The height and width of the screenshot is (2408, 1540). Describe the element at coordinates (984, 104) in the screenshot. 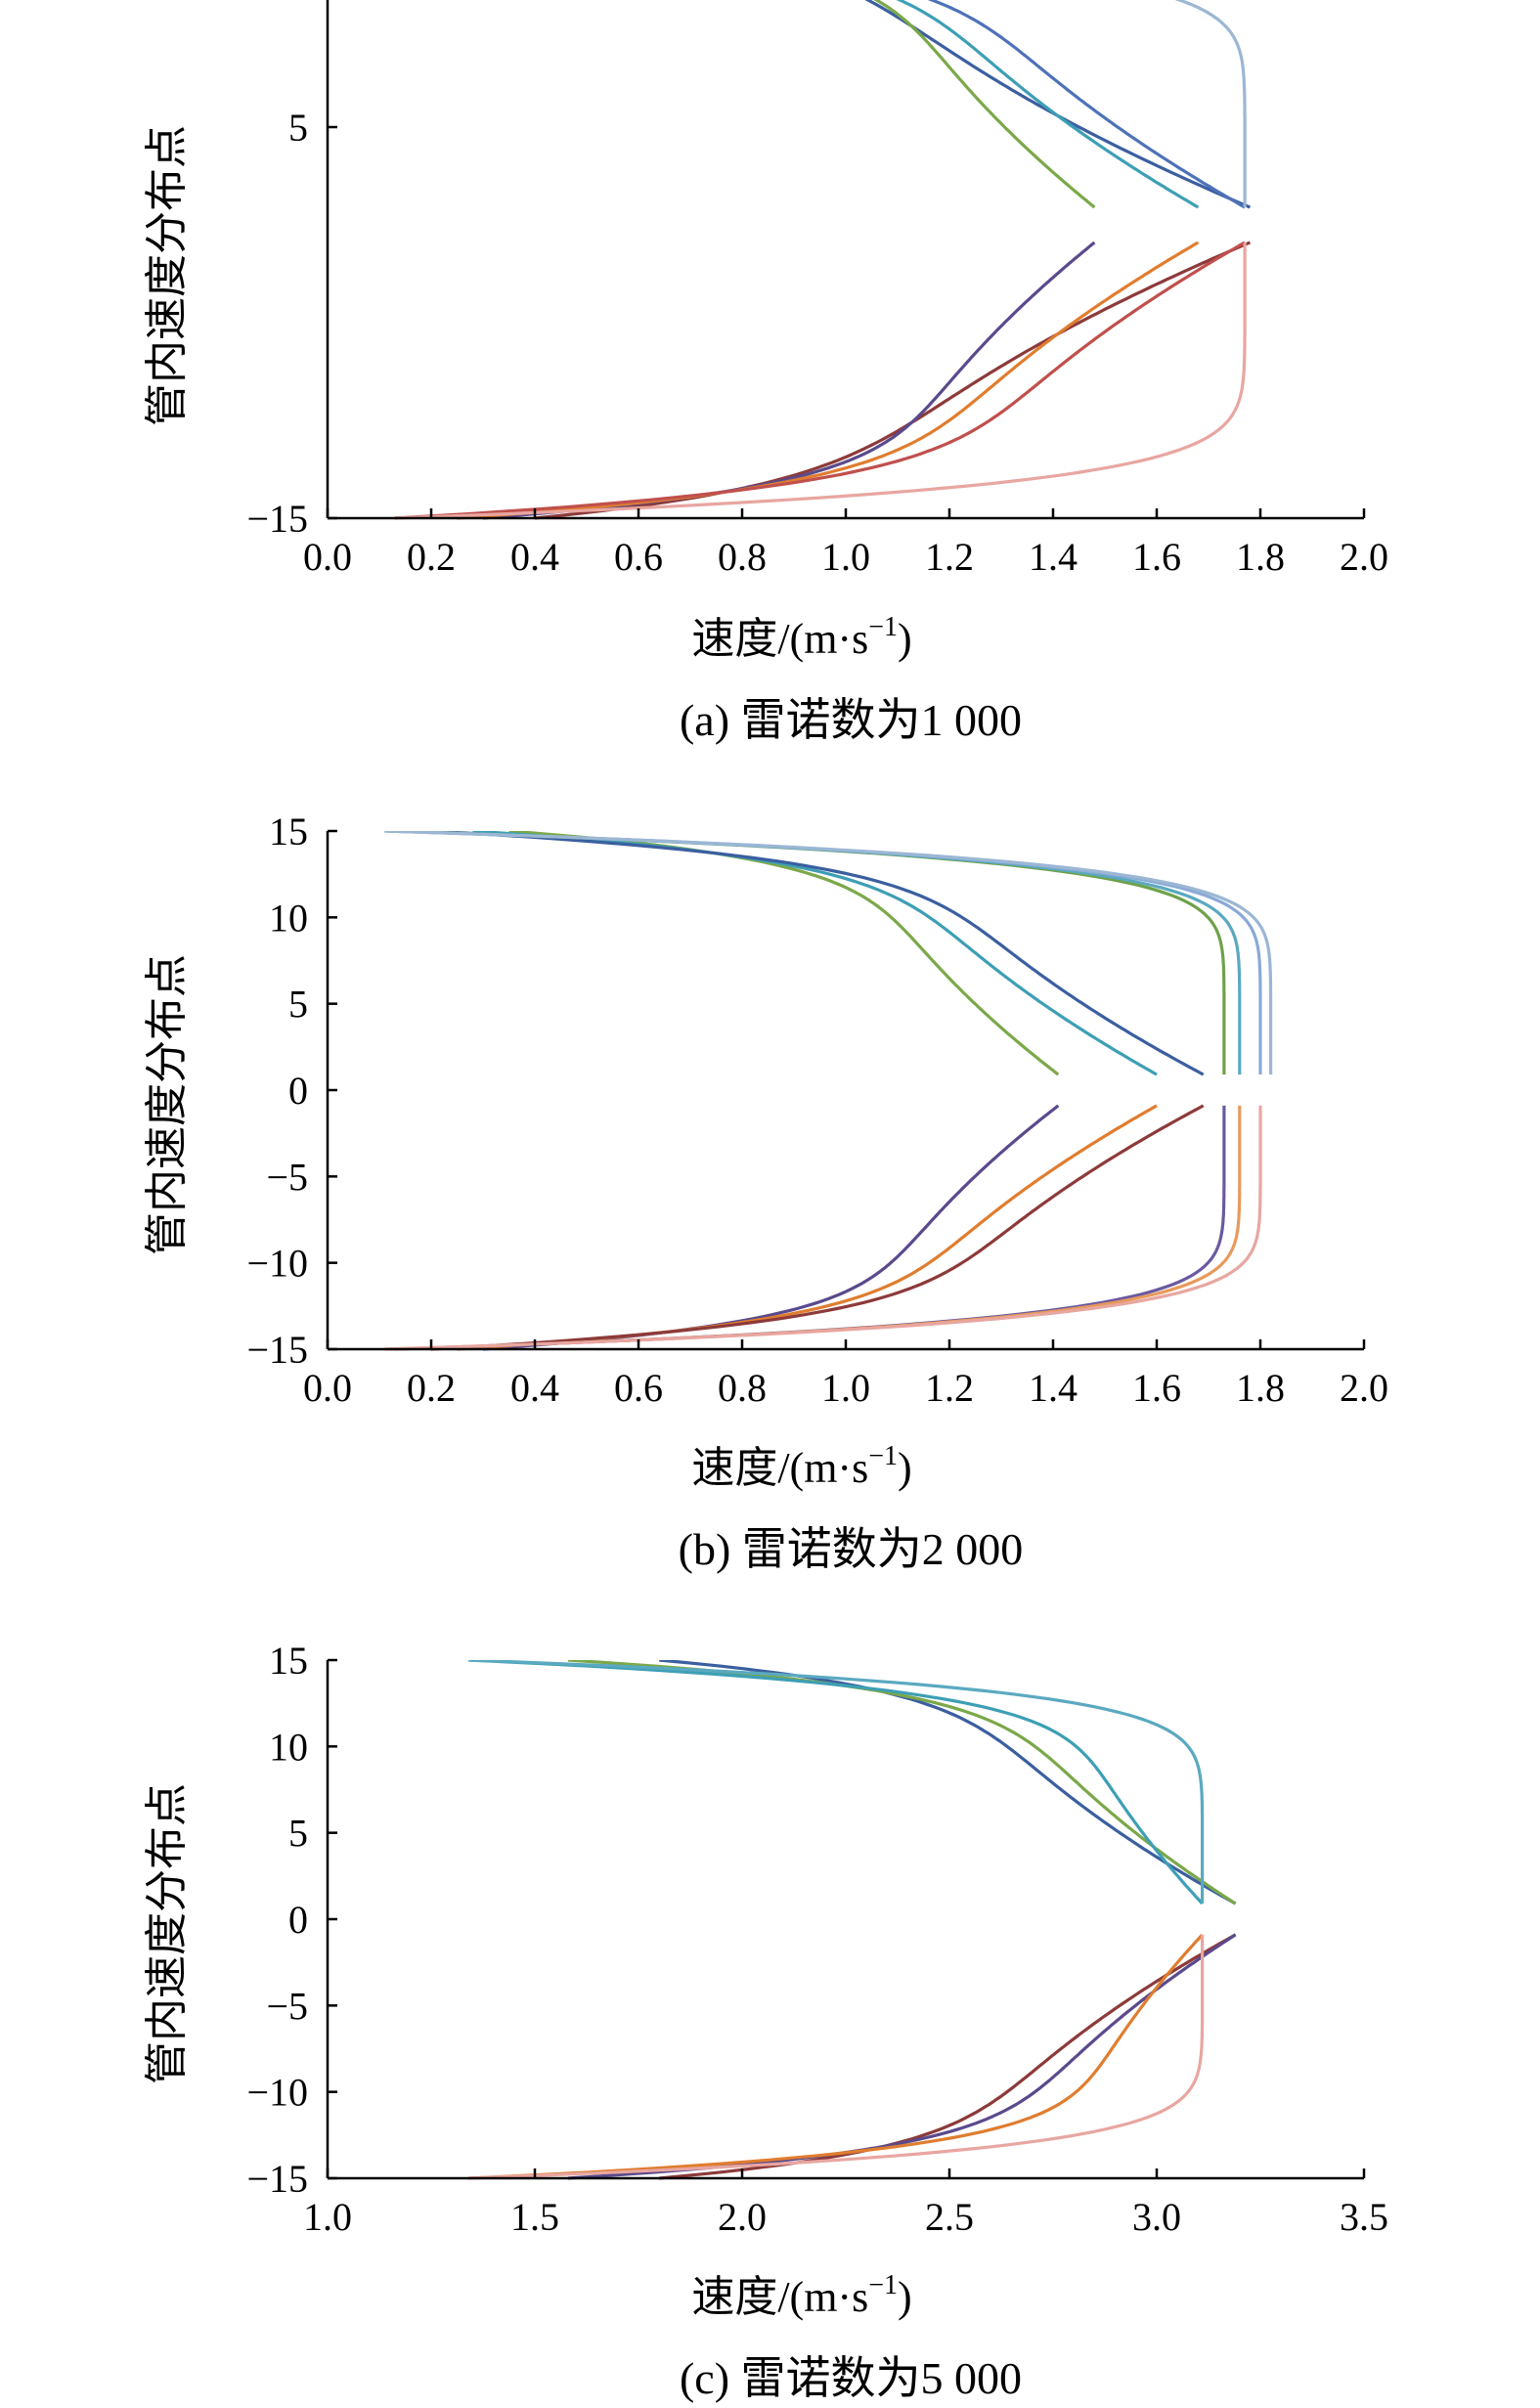

I see `panel-a-series-3-upper-line` at that location.